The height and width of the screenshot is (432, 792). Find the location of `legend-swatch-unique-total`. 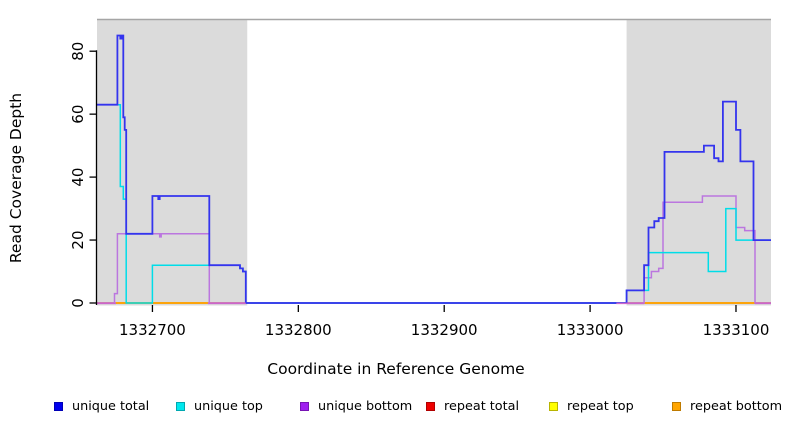

legend-swatch-unique-total is located at coordinates (58, 406).